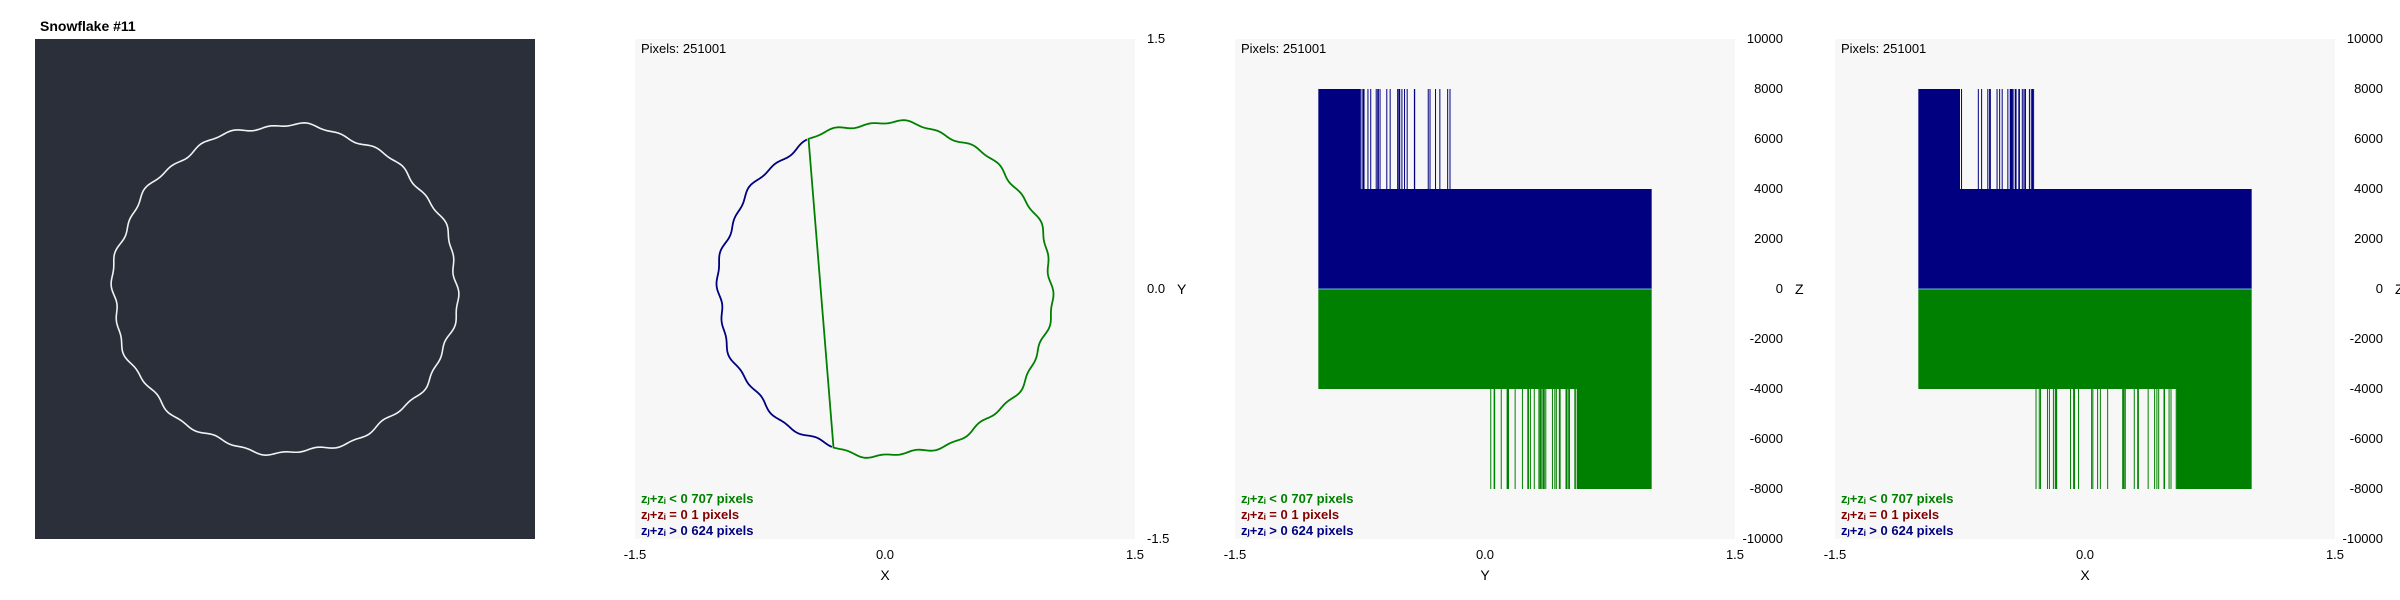 This screenshot has height=600, width=2400. I want to click on figure-title: Snowflake #11, so click(88, 26).